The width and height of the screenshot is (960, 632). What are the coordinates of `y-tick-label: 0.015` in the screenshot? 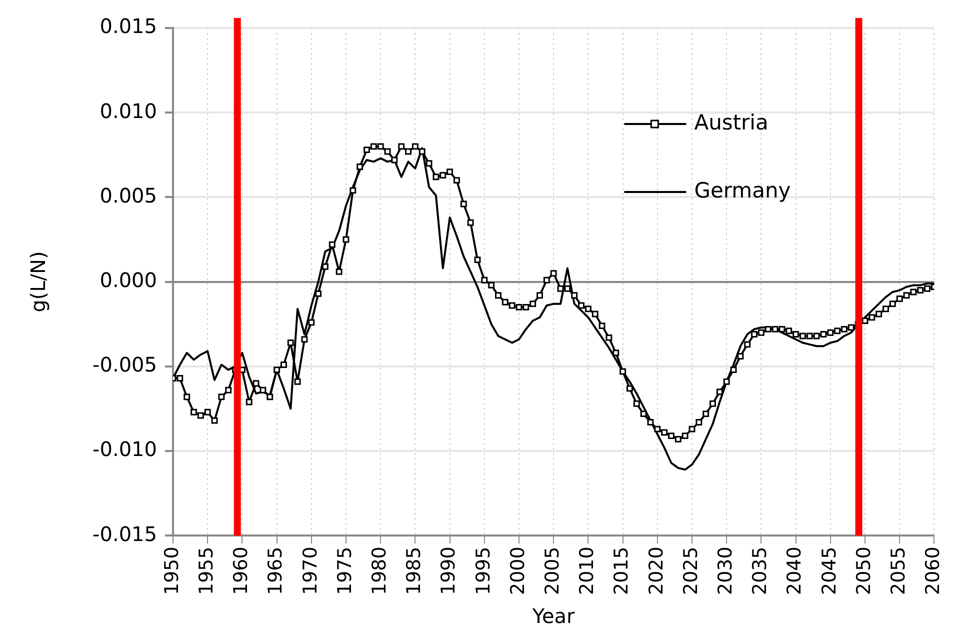 It's located at (128, 26).